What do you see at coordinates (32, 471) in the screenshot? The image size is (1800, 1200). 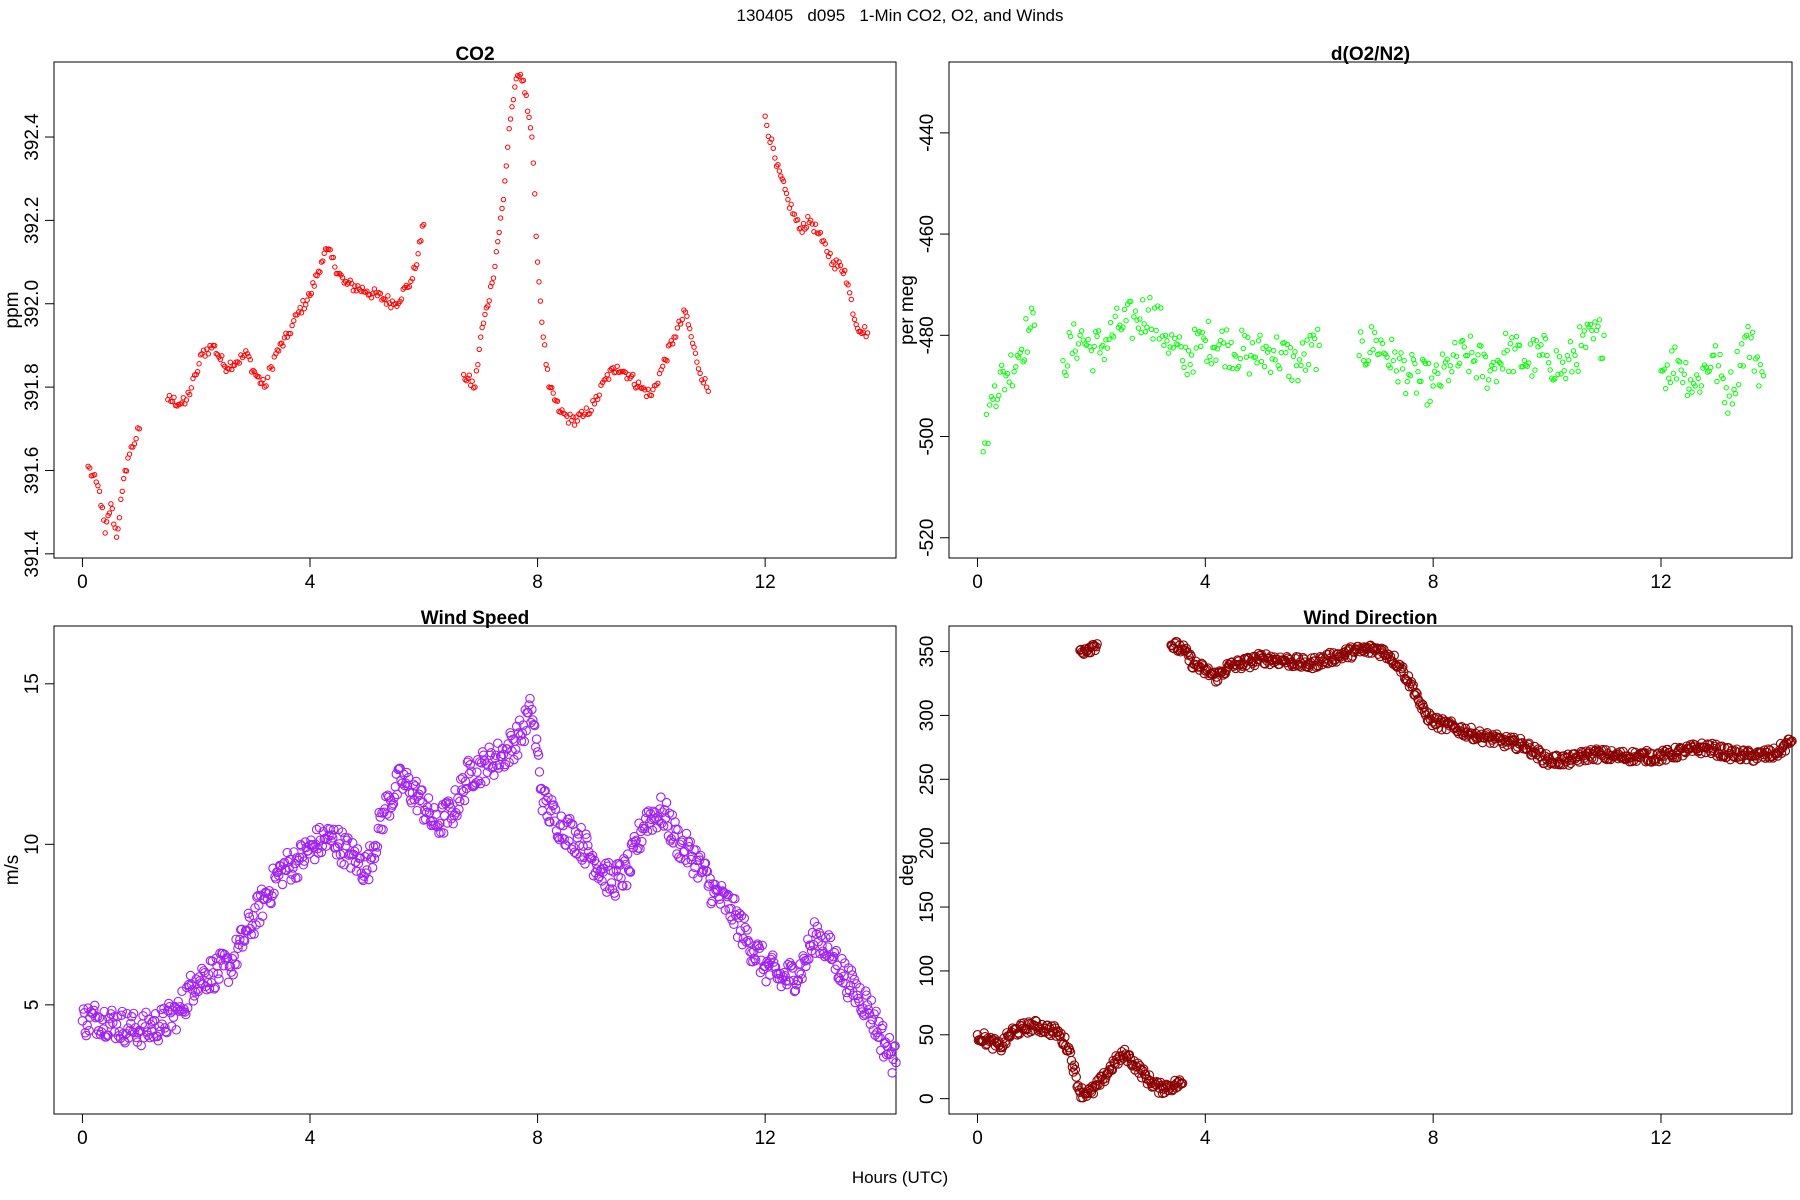 I see `co2-y-tick-label: 391.6` at bounding box center [32, 471].